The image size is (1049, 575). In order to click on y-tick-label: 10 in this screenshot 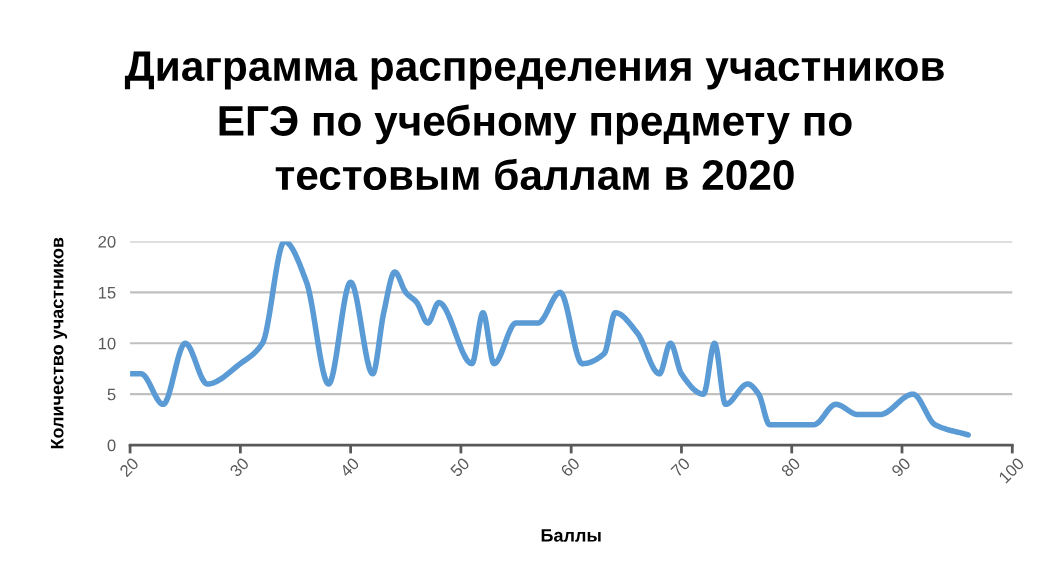, I will do `click(107, 343)`.